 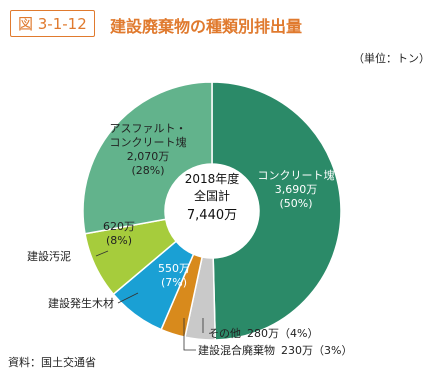 I want to click on slice, so click(x=147, y=158).